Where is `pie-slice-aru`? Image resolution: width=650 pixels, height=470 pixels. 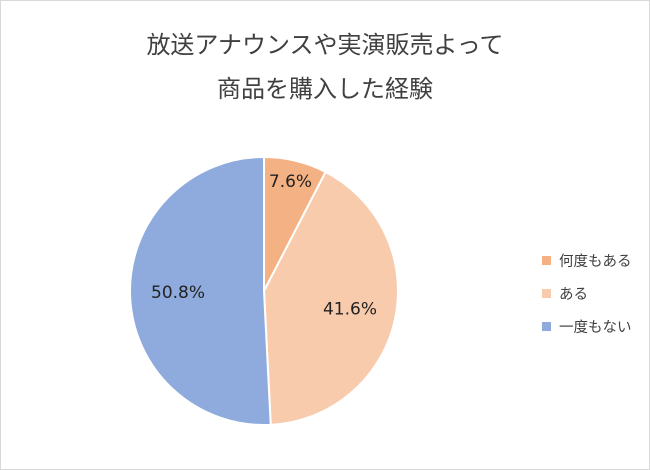
pie-slice-aru is located at coordinates (330, 298).